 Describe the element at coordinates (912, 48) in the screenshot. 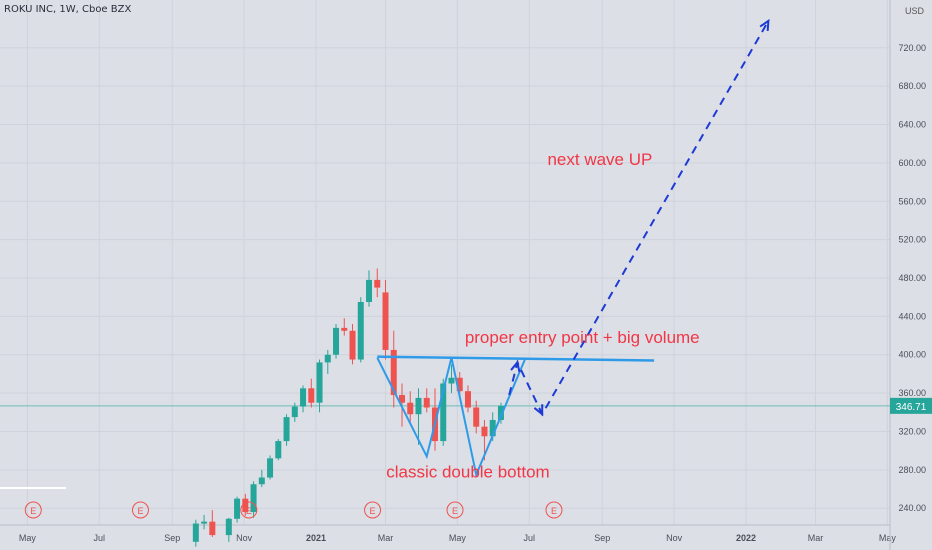

I see `y-tick-label: 720.00` at that location.